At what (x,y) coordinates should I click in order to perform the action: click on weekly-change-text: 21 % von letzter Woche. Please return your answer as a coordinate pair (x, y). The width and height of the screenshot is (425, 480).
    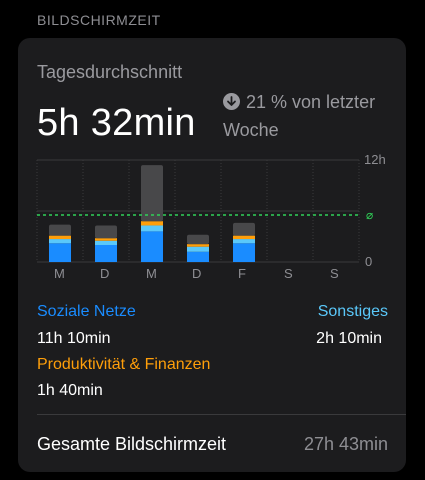
    Looking at the image, I should click on (299, 116).